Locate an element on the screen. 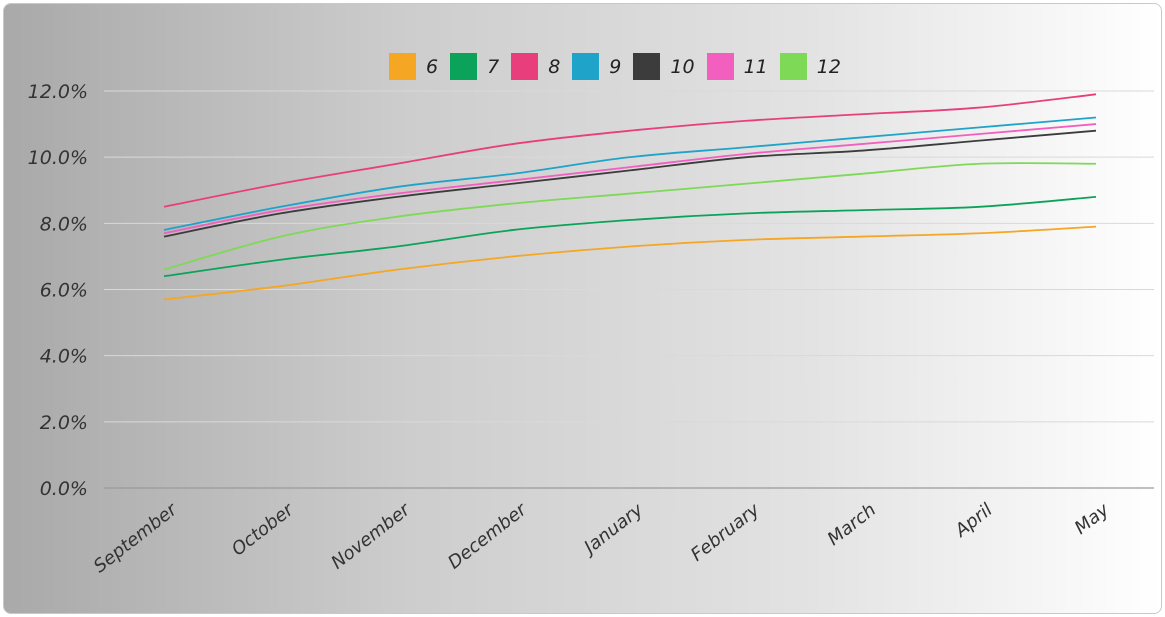  chart-legend: 6 7 8 9 10 11 12 is located at coordinates (615, 66).